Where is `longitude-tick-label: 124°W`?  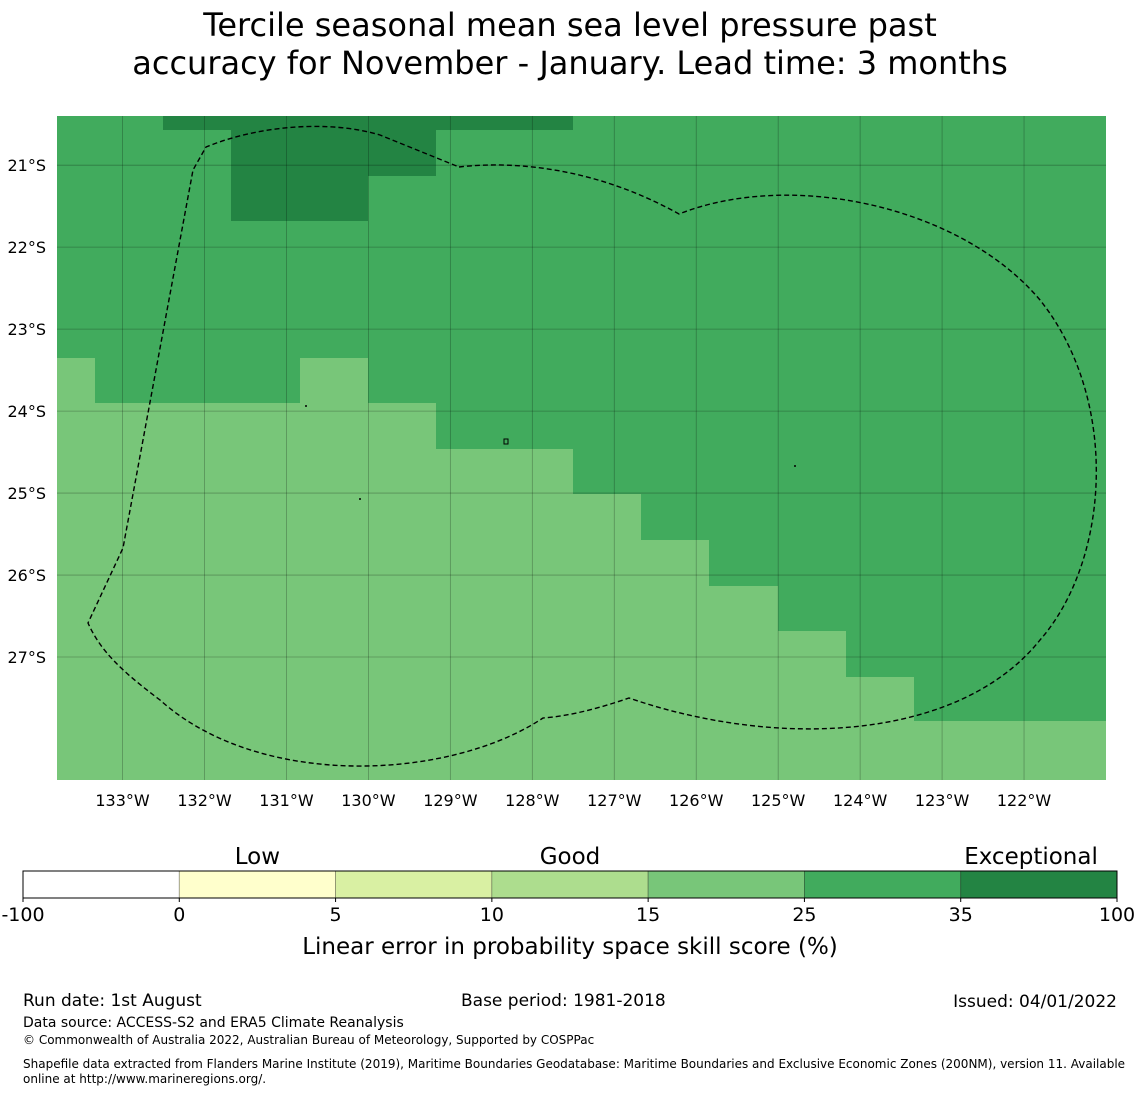
longitude-tick-label: 124°W is located at coordinates (860, 800).